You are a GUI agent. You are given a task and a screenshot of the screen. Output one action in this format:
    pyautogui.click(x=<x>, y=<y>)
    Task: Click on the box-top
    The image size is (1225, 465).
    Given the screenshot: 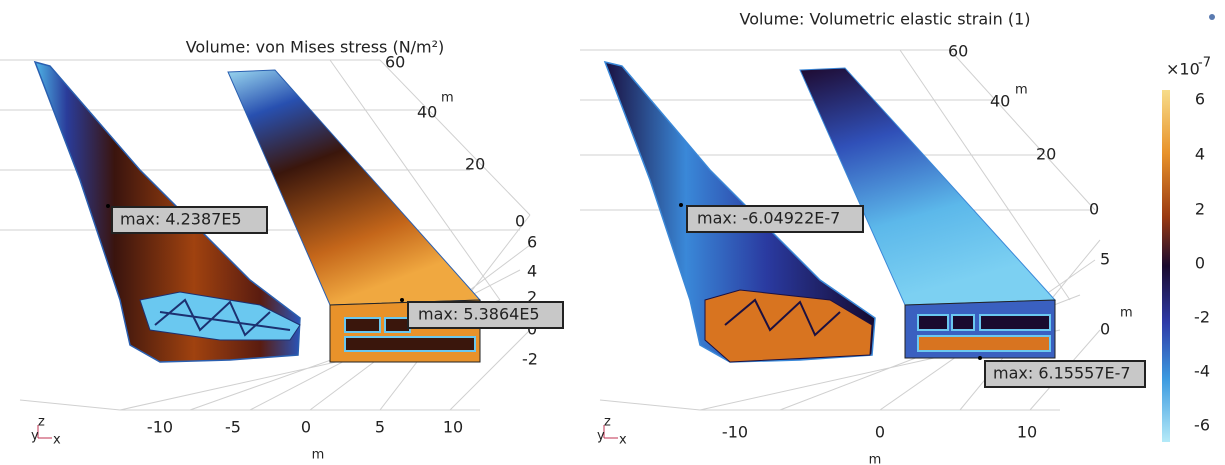 What is the action you would take?
    pyautogui.click(x=928, y=186)
    